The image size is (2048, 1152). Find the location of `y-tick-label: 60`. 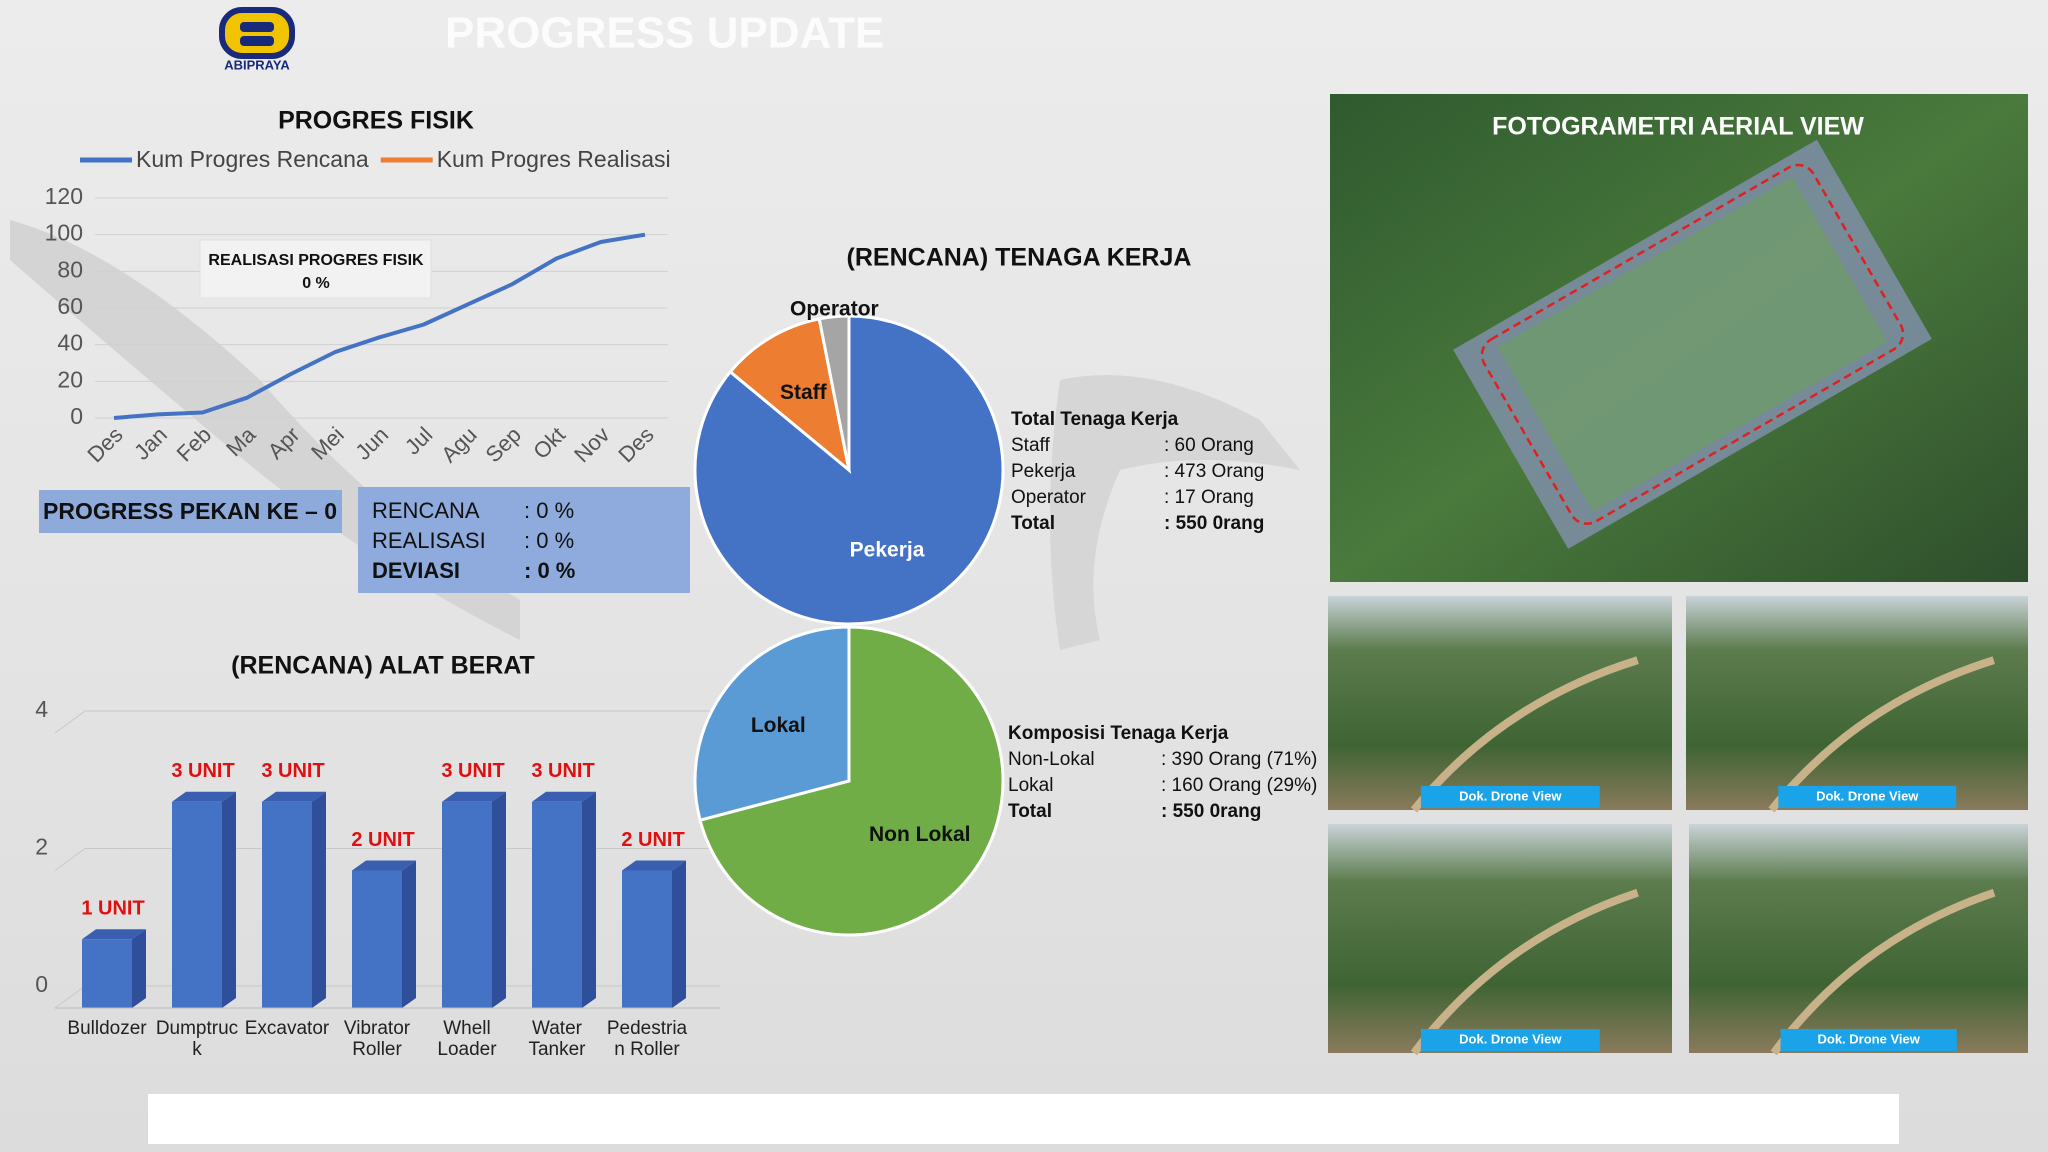

y-tick-label: 60 is located at coordinates (70, 306).